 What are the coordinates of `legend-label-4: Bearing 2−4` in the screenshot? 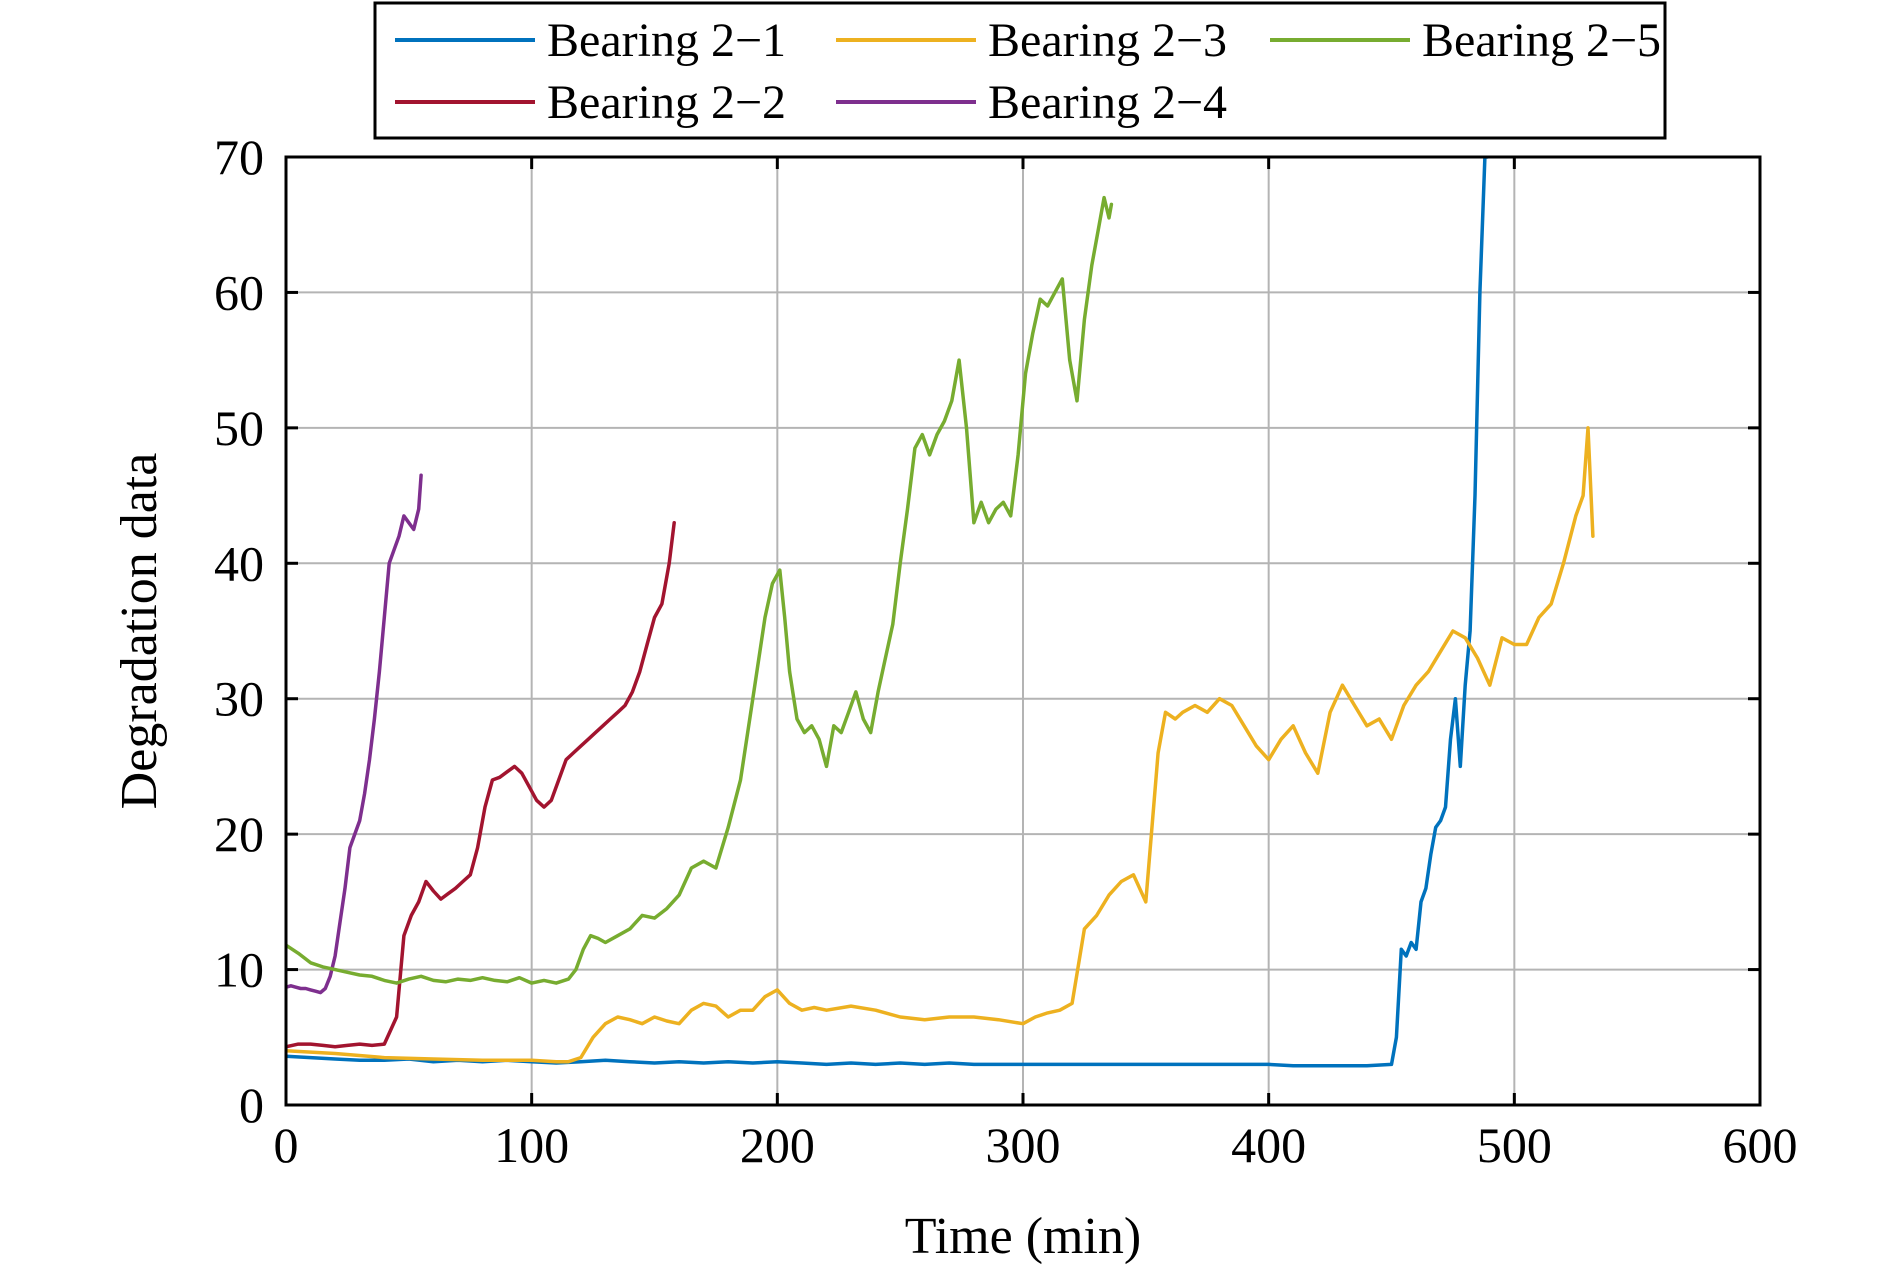 It's located at (1107, 102).